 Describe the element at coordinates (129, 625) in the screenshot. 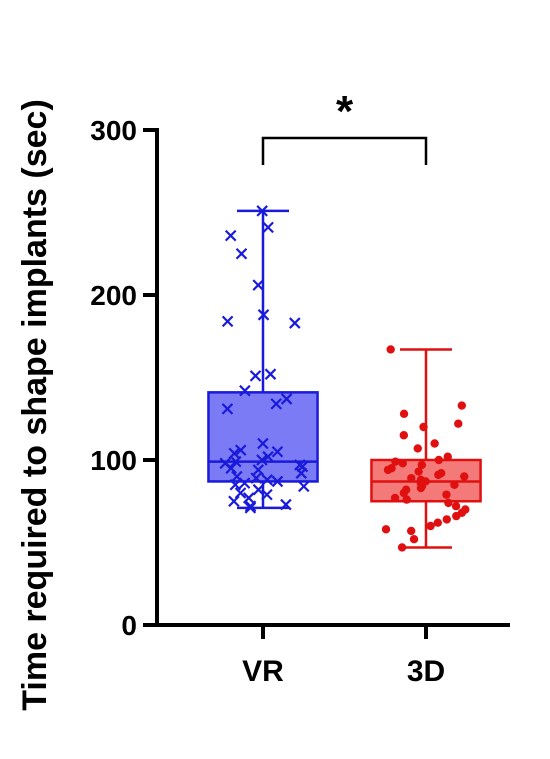

I see `y-tick-label: 0` at that location.